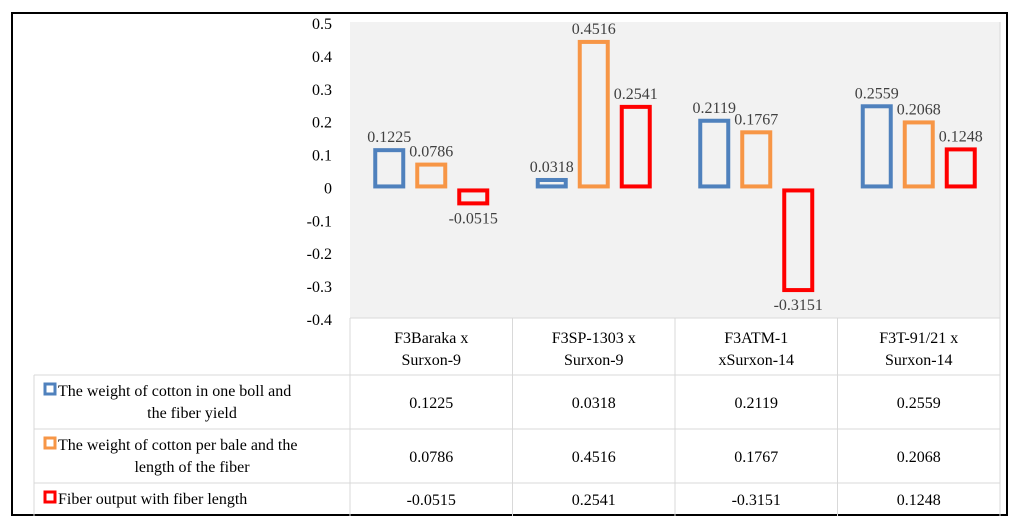 This screenshot has height=530, width=1011. Describe the element at coordinates (918, 338) in the screenshot. I see `category-label: F3T-91/21 x` at that location.